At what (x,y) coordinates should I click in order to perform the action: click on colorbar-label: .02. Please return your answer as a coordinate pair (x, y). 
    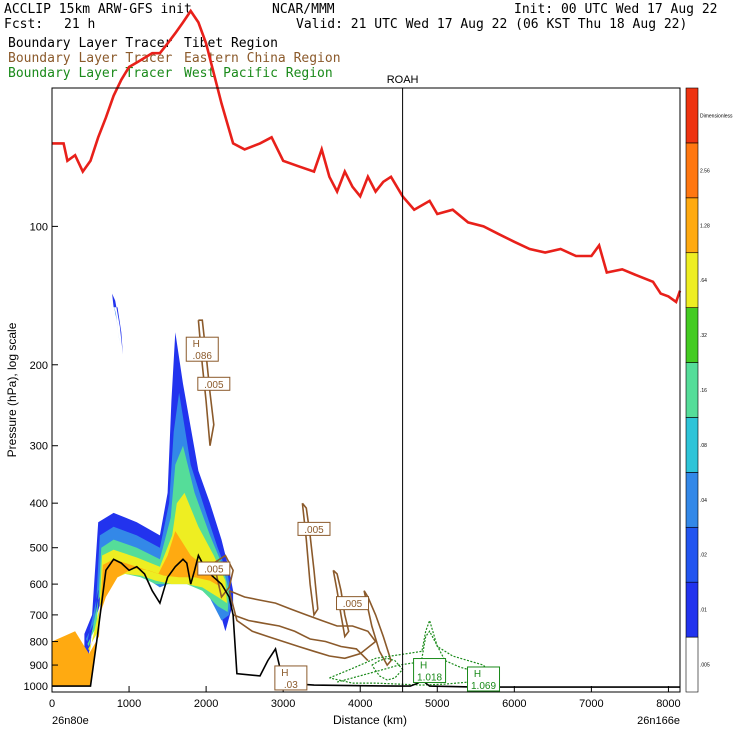
    Looking at the image, I should click on (703, 556).